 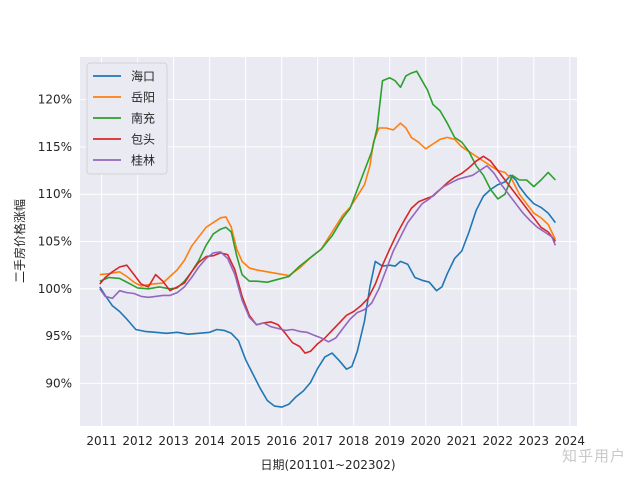 What do you see at coordinates (209, 441) in the screenshot?
I see `x-tick-label: 2014` at bounding box center [209, 441].